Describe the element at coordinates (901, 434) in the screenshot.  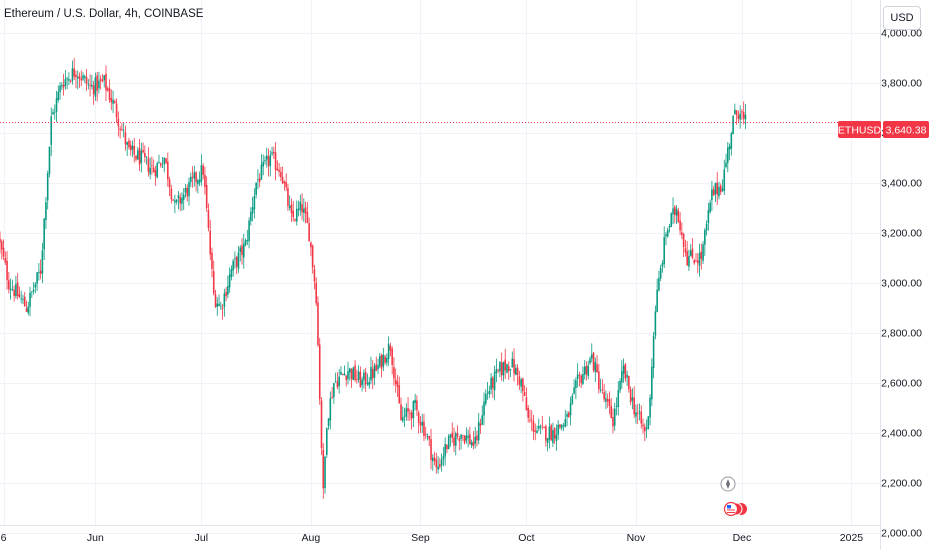
I see `y-tick-label: 2,400.00` at that location.